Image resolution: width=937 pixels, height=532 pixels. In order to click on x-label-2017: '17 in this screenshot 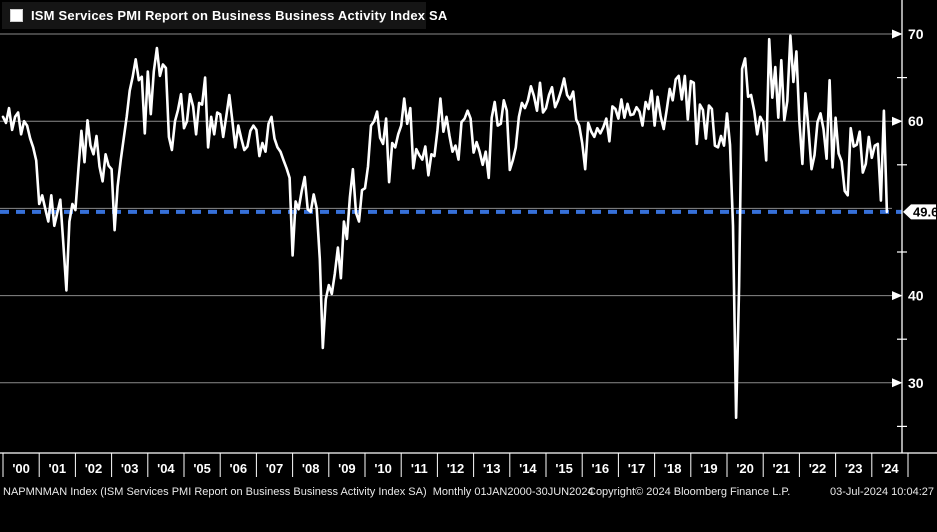, I will do `click(637, 468)`.